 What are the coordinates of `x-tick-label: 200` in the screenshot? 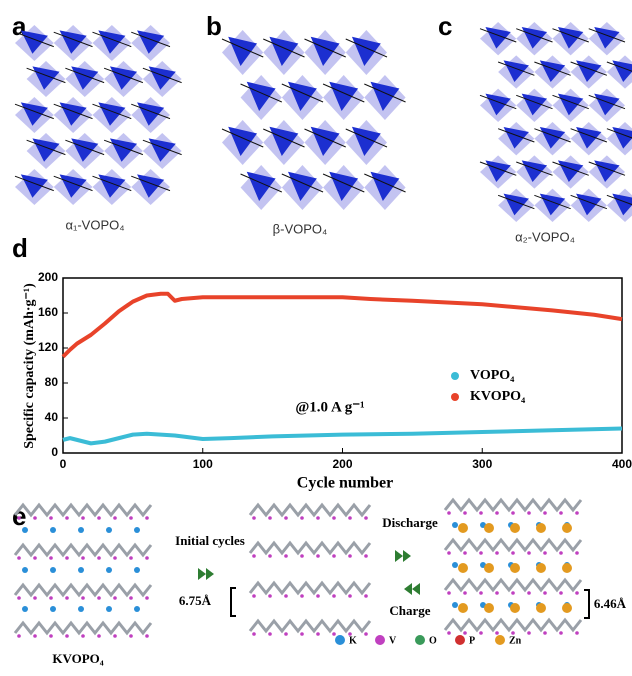 It's located at (342, 464).